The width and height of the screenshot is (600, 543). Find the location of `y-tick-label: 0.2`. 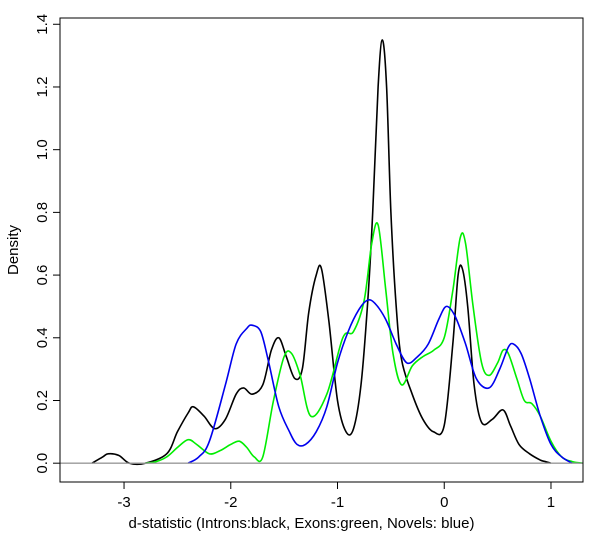

y-tick-label: 0.2 is located at coordinates (42, 400).